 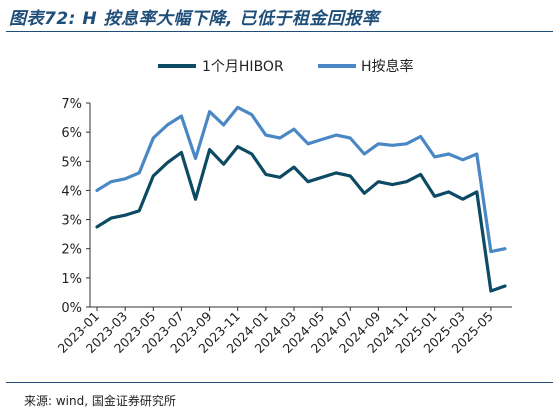 I want to click on bottom-divider, so click(x=279, y=382).